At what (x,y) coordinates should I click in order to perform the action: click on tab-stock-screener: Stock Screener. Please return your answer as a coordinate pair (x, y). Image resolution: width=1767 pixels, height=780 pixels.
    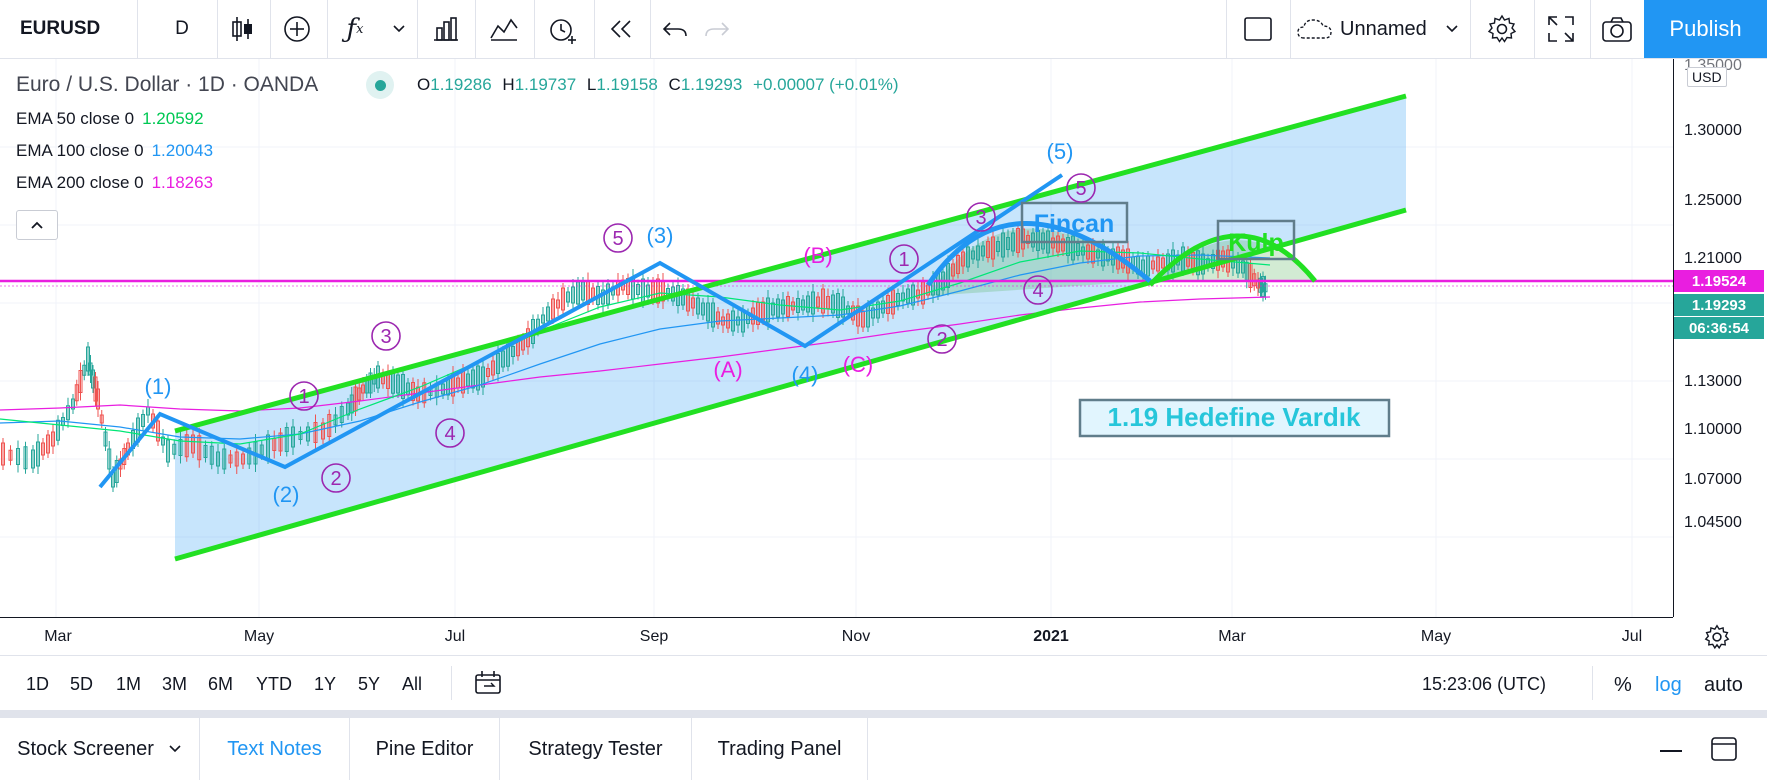
    Looking at the image, I should click on (100, 749).